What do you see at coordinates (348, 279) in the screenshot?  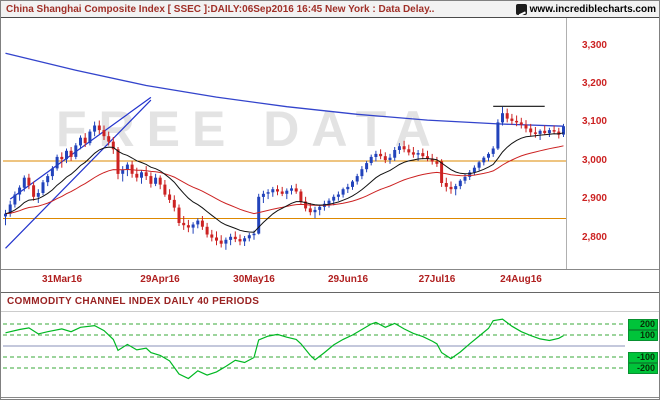 I see `date-axis-label: 29Jun16` at bounding box center [348, 279].